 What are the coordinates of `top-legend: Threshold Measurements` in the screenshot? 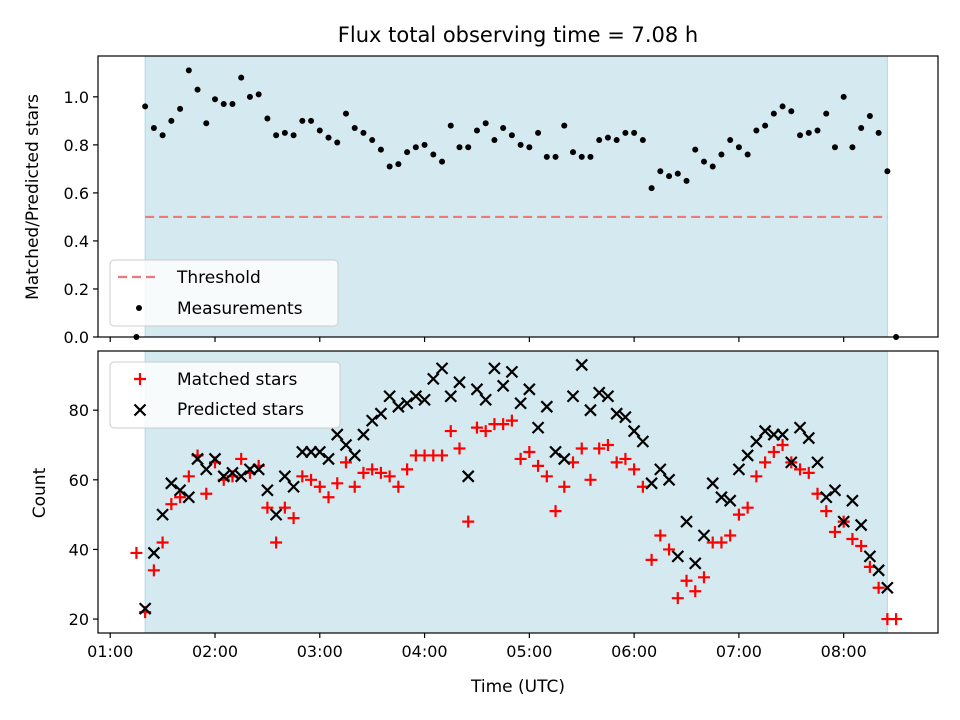 It's located at (224, 293).